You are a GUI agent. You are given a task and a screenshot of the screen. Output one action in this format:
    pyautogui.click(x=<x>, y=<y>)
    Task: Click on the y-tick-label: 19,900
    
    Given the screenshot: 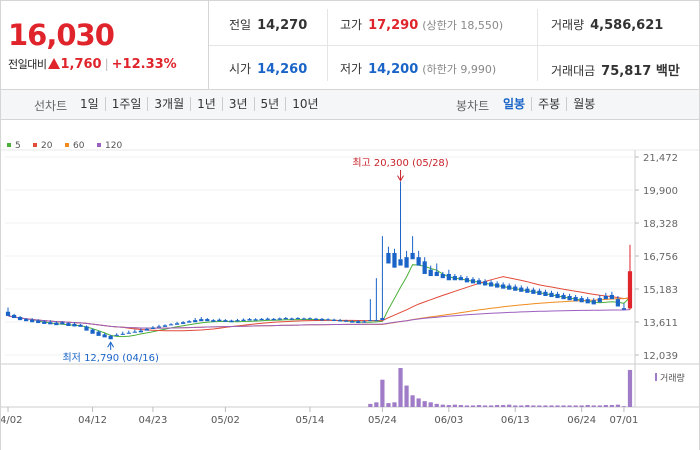 What is the action you would take?
    pyautogui.click(x=660, y=191)
    